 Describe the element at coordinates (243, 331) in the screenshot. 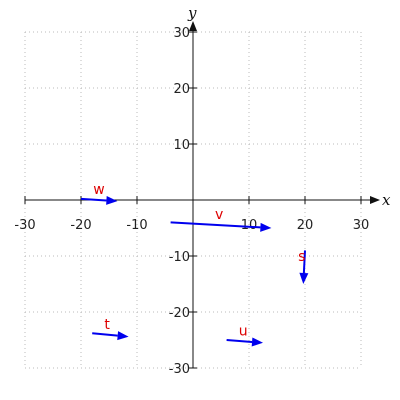

I see `vector-label: u` at that location.